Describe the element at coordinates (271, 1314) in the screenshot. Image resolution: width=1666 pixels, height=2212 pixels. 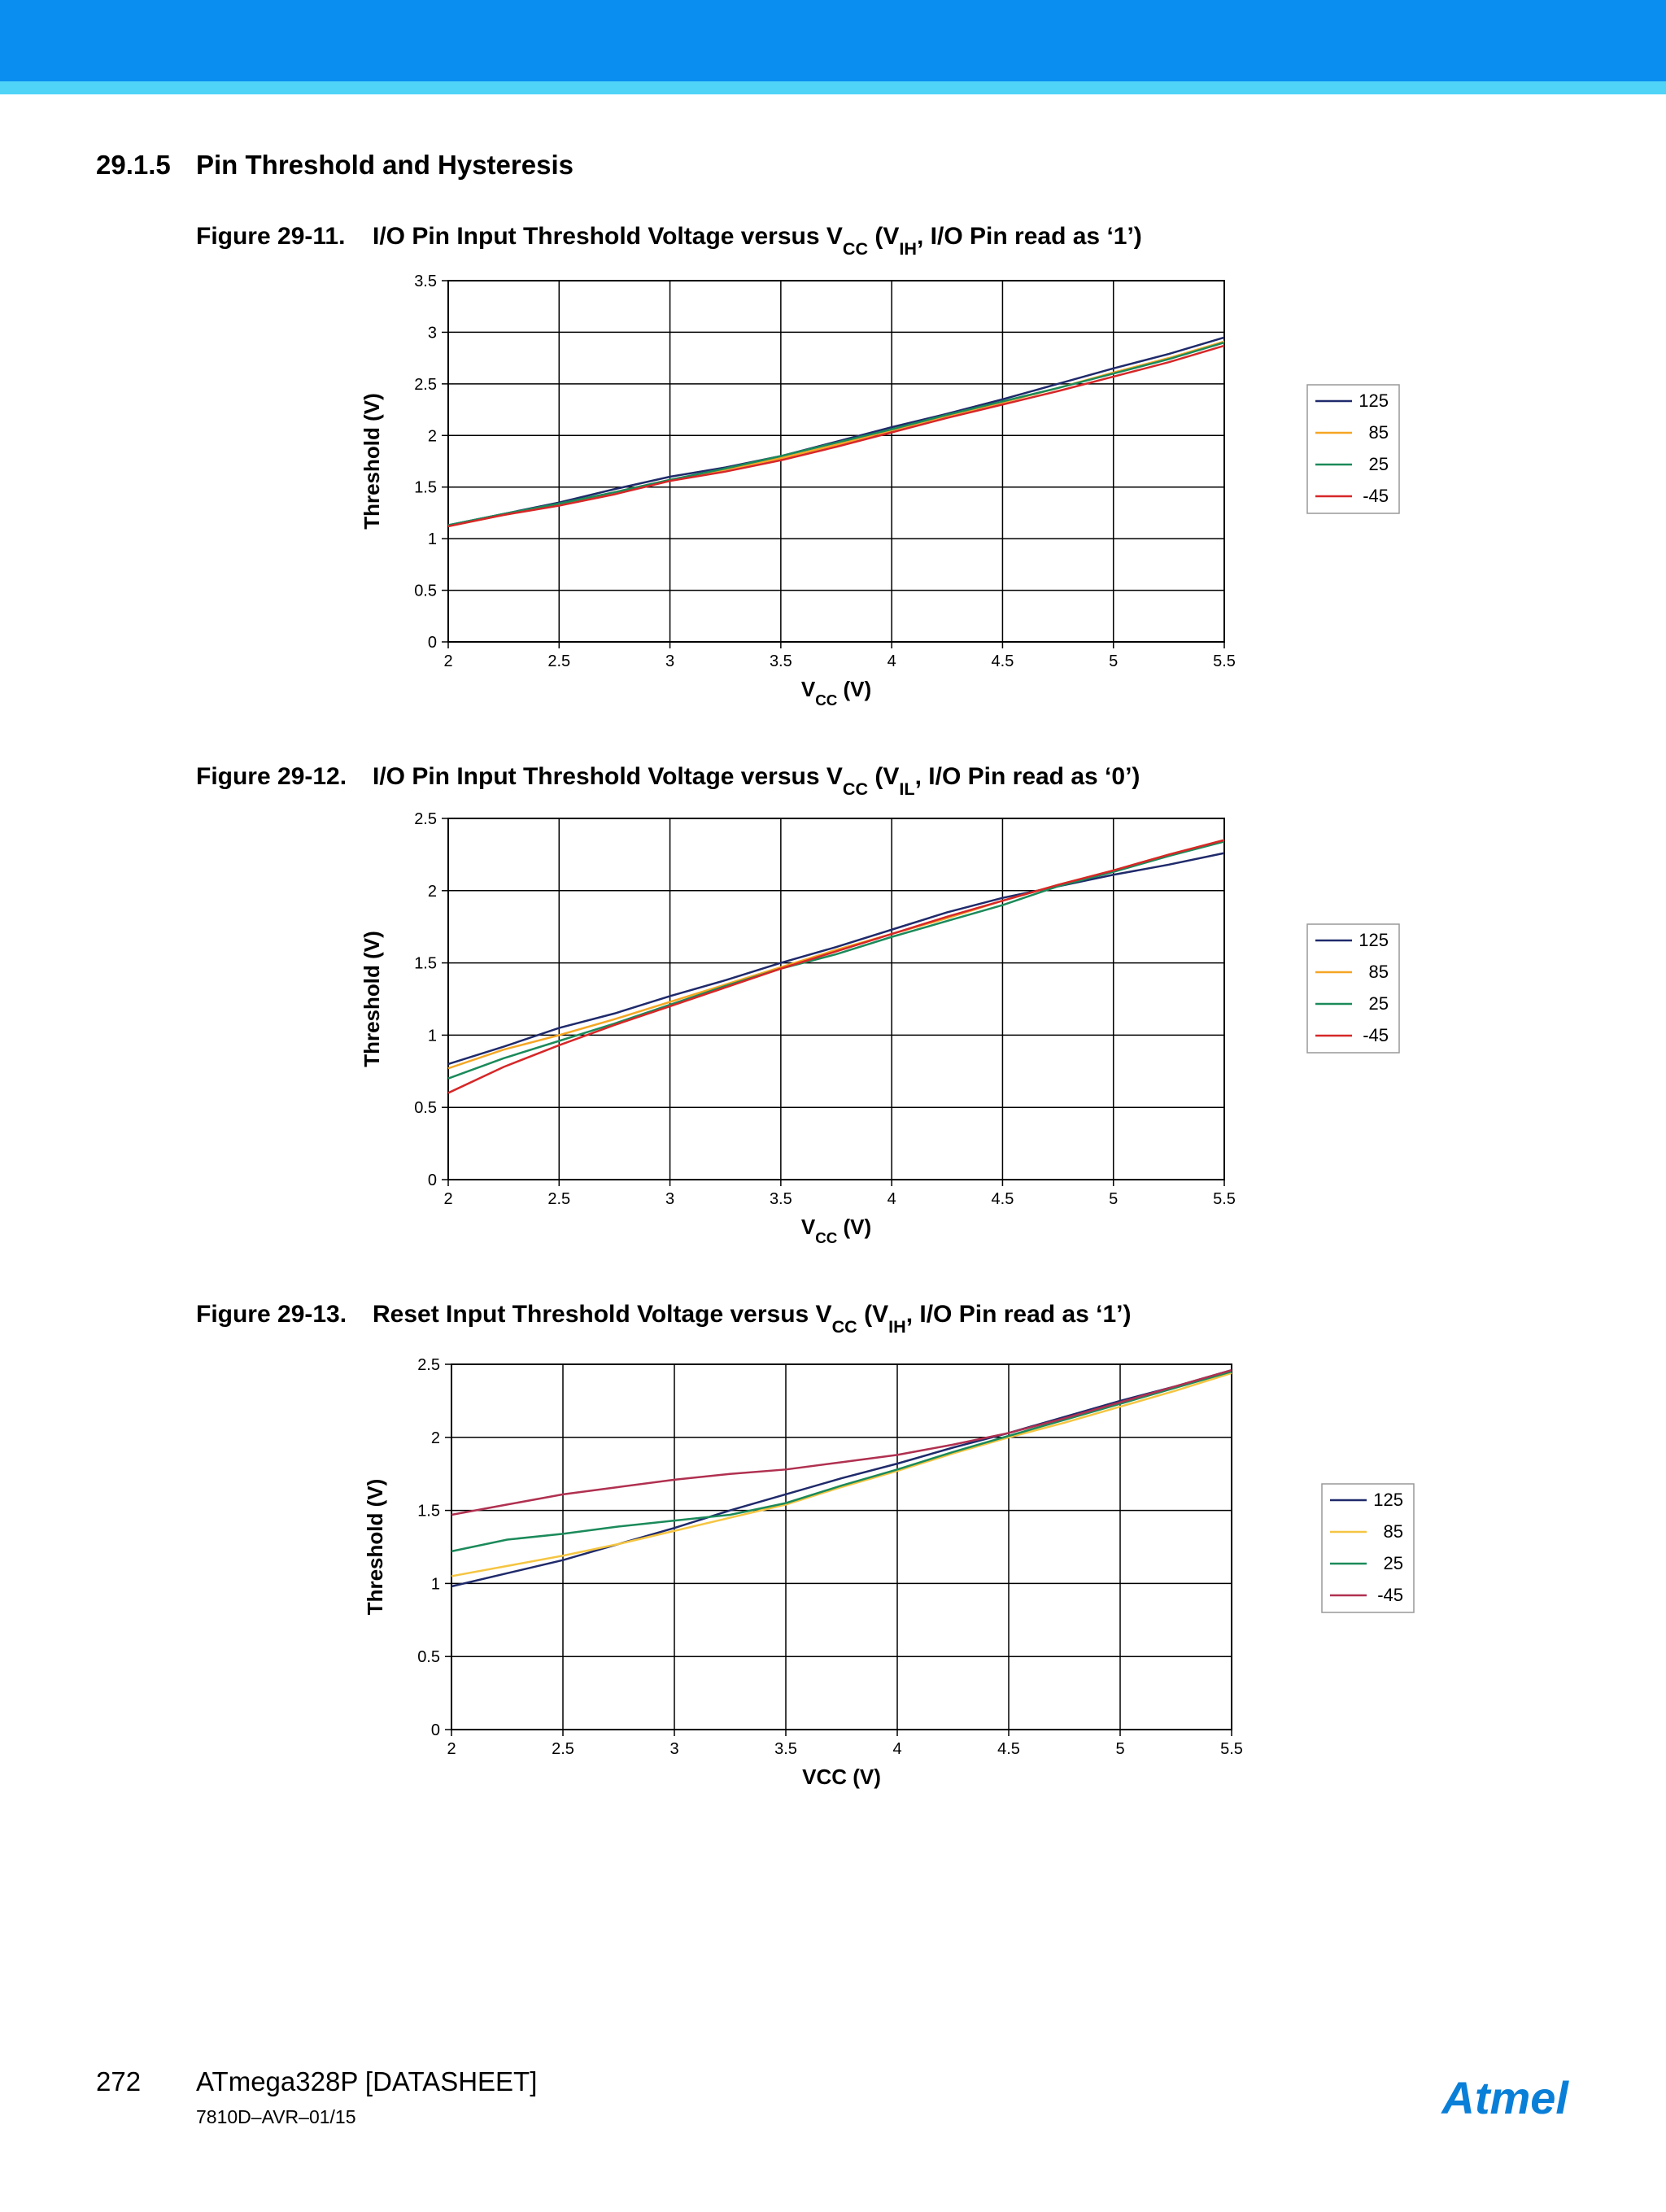
I see `figure-number: Figure 29-13.` at that location.